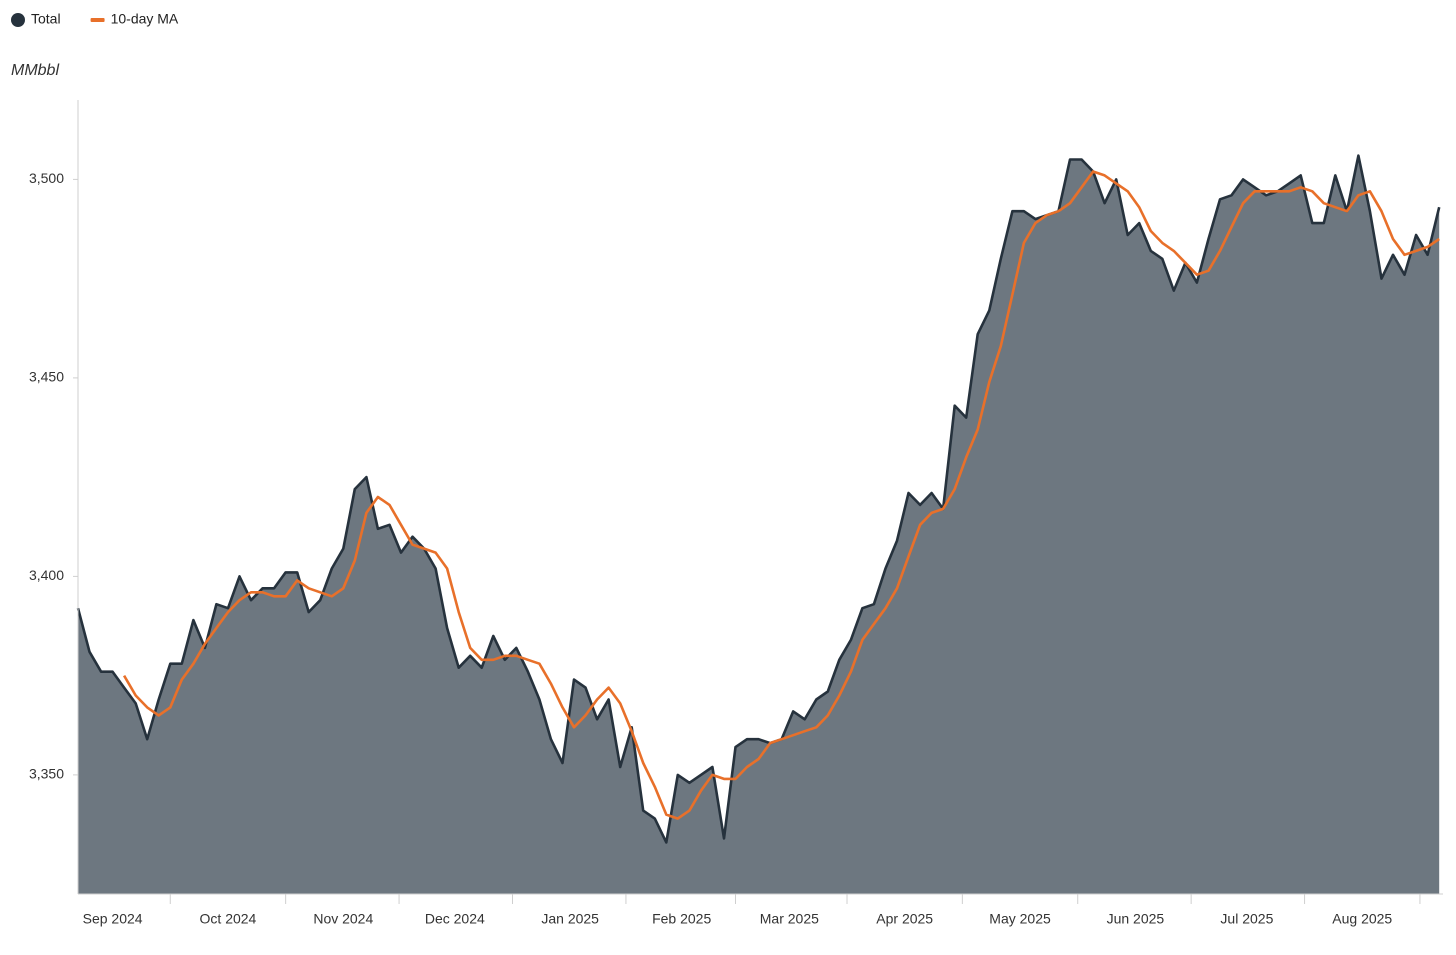 The width and height of the screenshot is (1456, 955). What do you see at coordinates (145, 19) in the screenshot?
I see `legend-label: 10-day MA` at bounding box center [145, 19].